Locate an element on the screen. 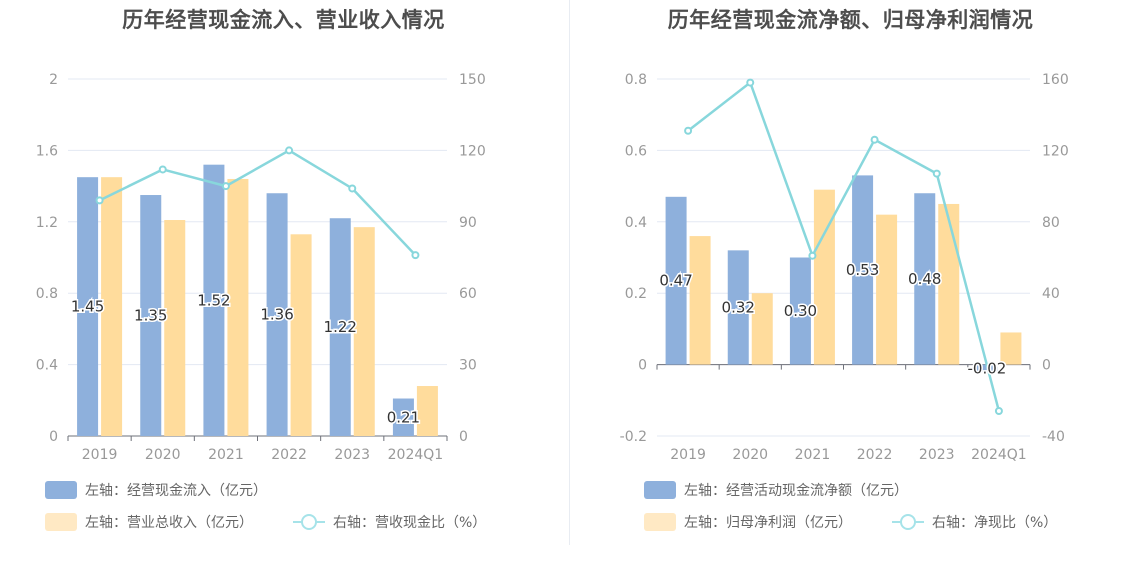 Image resolution: width=1134 pixels, height=582 pixels. bar-data-label: 0.21 is located at coordinates (403, 417).